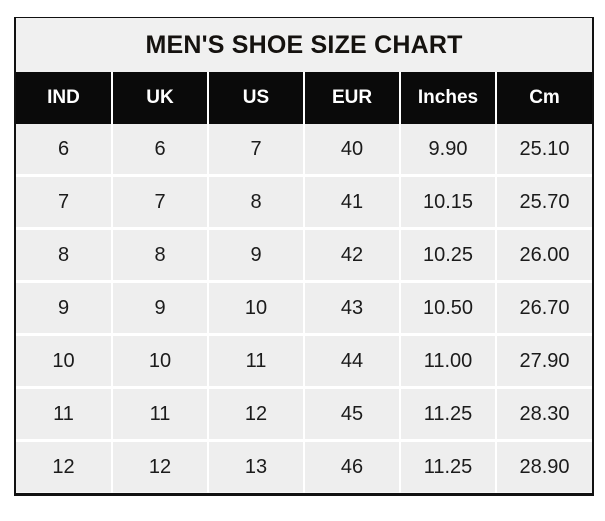 The width and height of the screenshot is (605, 521). What do you see at coordinates (64, 150) in the screenshot?
I see `cell-ind: 6` at bounding box center [64, 150].